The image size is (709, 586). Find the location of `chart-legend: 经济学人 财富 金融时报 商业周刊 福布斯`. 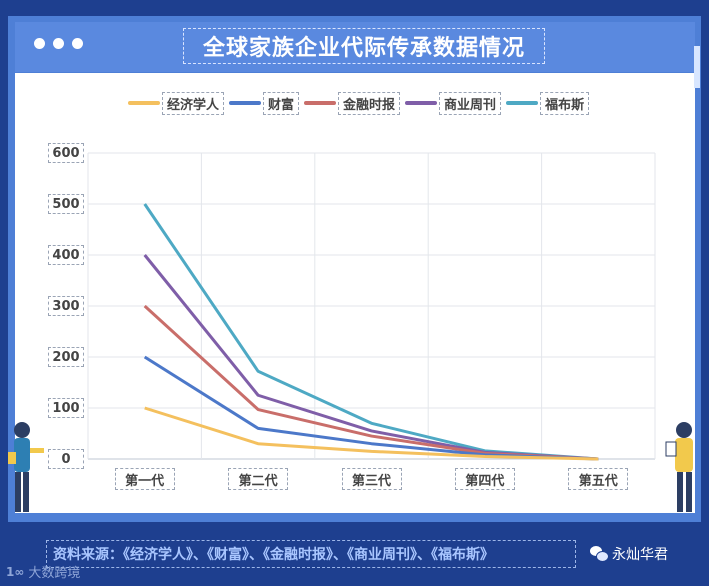

chart-legend: 经济学人 财富 金融时报 商业周刊 福布斯 is located at coordinates (361, 103).